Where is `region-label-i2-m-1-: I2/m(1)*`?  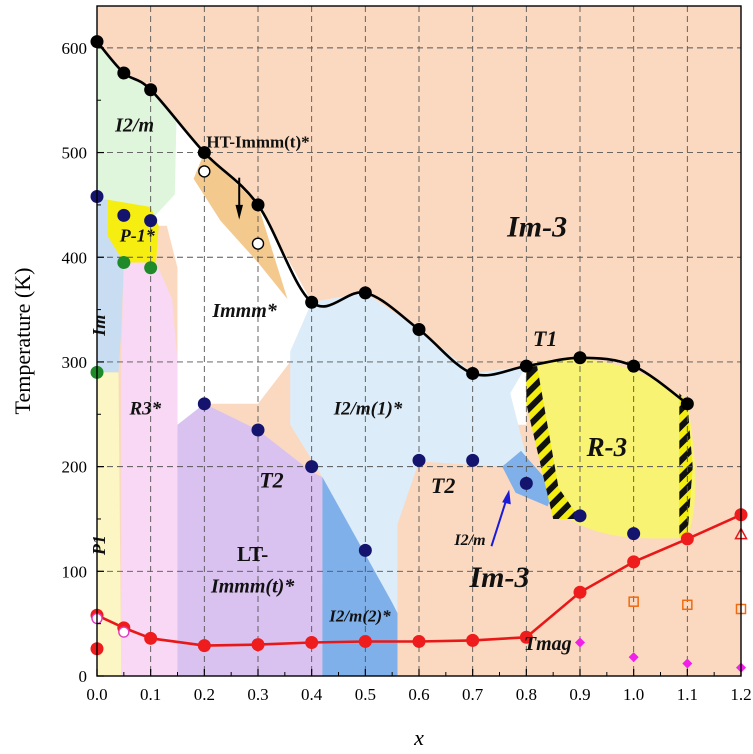 region-label-i2-m-1-: I2/m(1)* is located at coordinates (368, 408).